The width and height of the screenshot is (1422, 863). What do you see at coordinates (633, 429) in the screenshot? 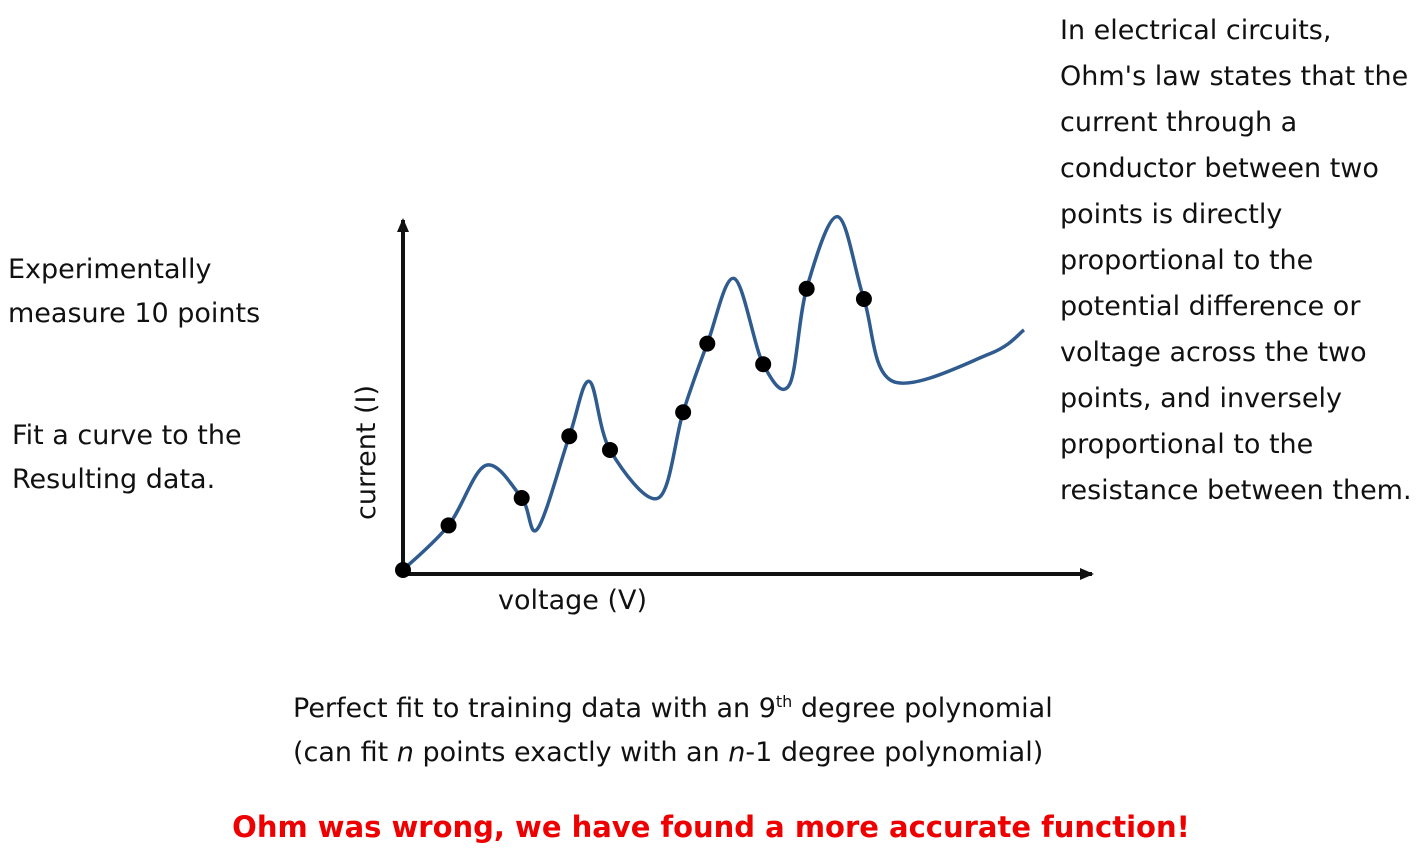
I see `data-points` at bounding box center [633, 429].